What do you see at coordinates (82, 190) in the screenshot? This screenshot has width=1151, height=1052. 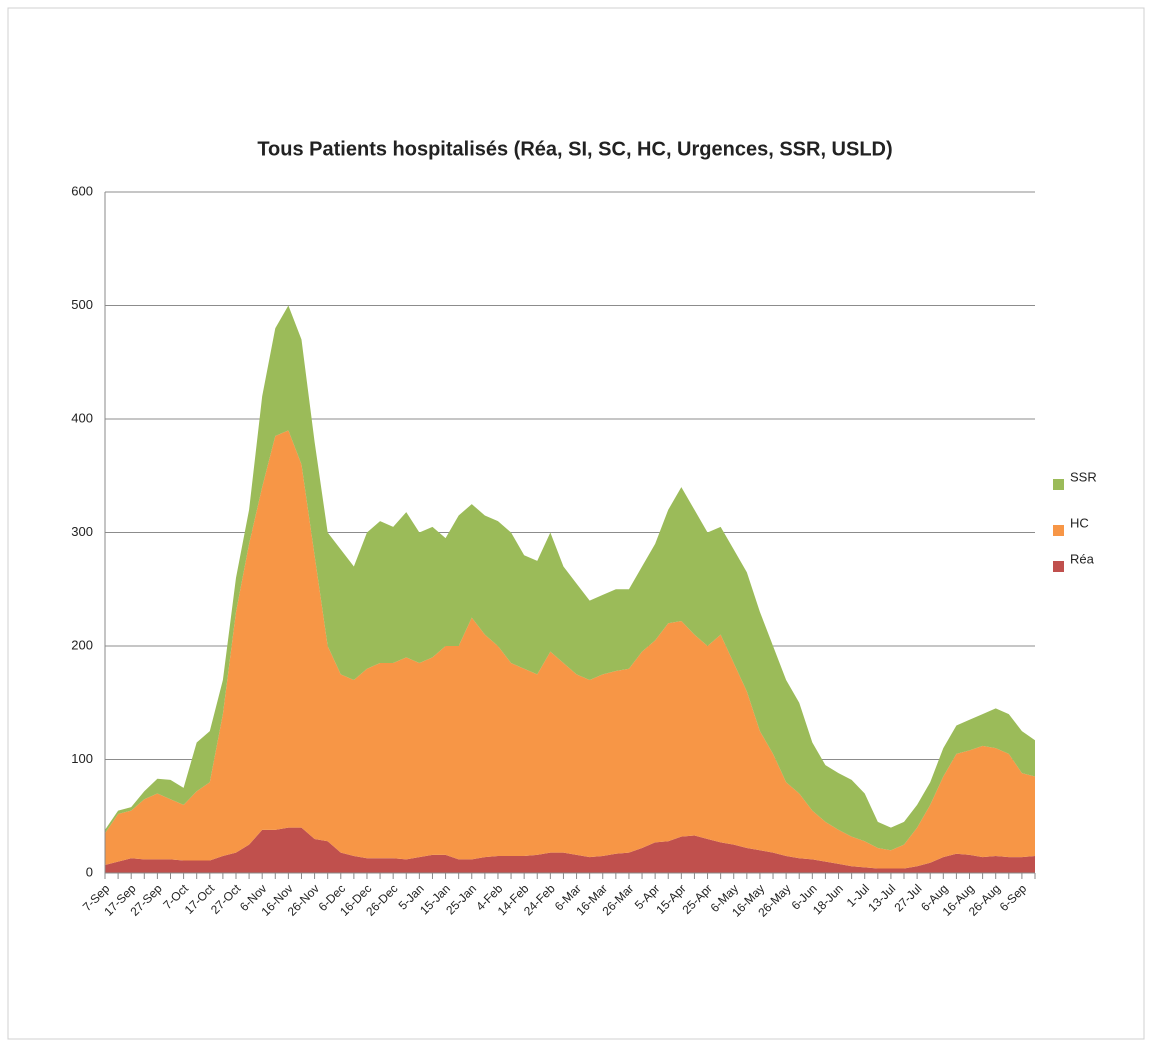 I see `y-tick-label: 600` at bounding box center [82, 190].